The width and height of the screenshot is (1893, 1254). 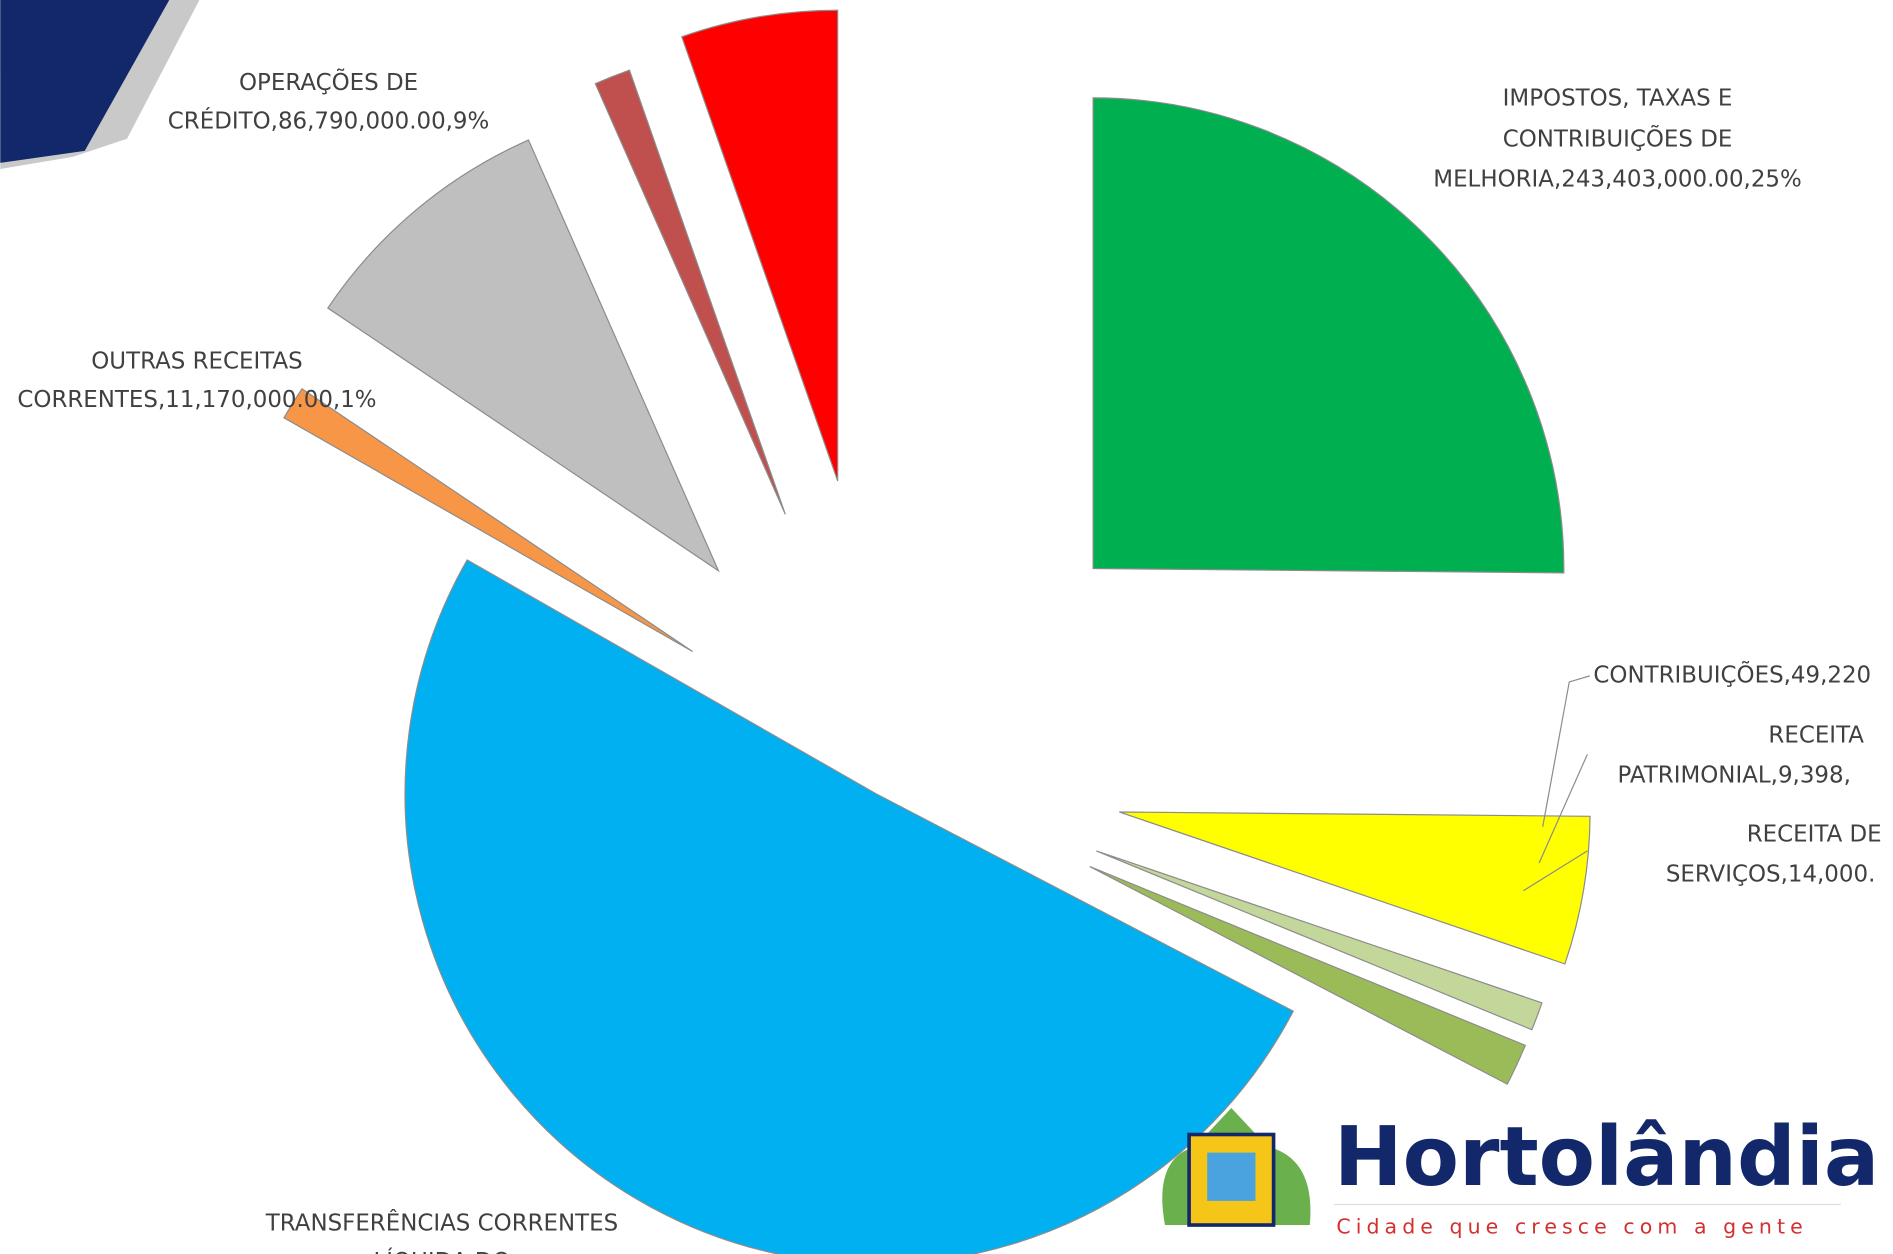 I want to click on slice-label: OUTRAS RECEITAS, so click(x=196, y=362).